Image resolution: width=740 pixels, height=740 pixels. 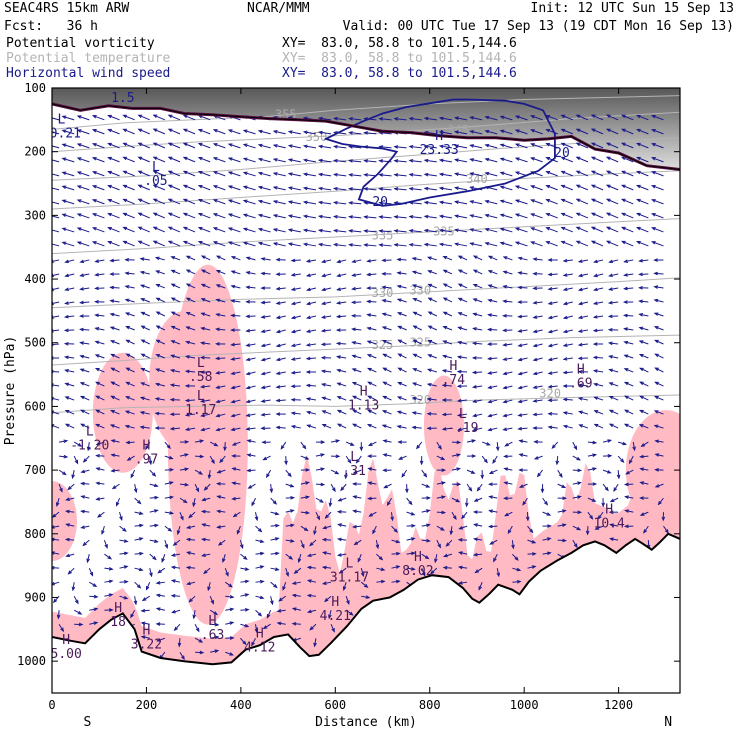 What do you see at coordinates (200, 410) in the screenshot?
I see `extremum-value: 1.17` at bounding box center [200, 410].